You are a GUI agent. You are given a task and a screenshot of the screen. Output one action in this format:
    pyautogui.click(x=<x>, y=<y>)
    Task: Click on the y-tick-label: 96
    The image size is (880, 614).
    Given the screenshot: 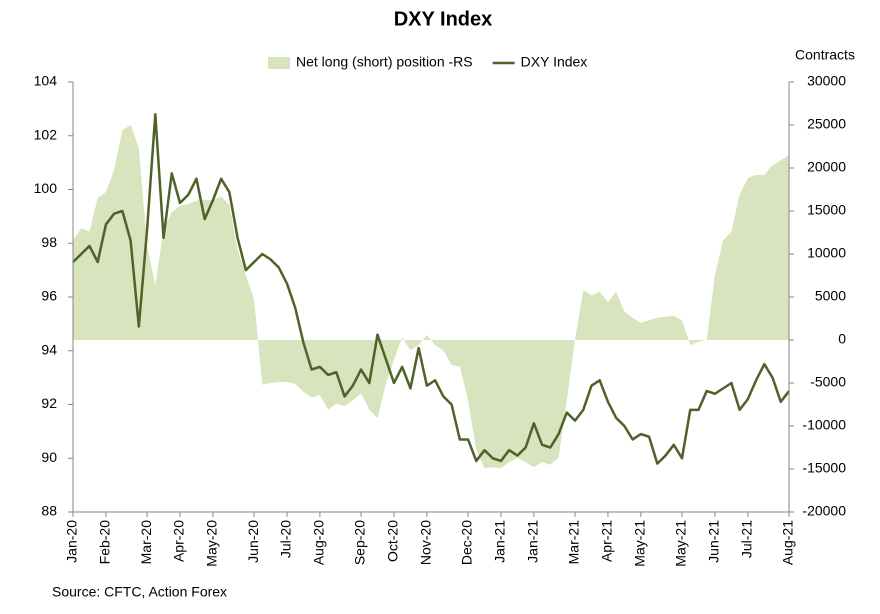 What is the action you would take?
    pyautogui.click(x=49, y=296)
    